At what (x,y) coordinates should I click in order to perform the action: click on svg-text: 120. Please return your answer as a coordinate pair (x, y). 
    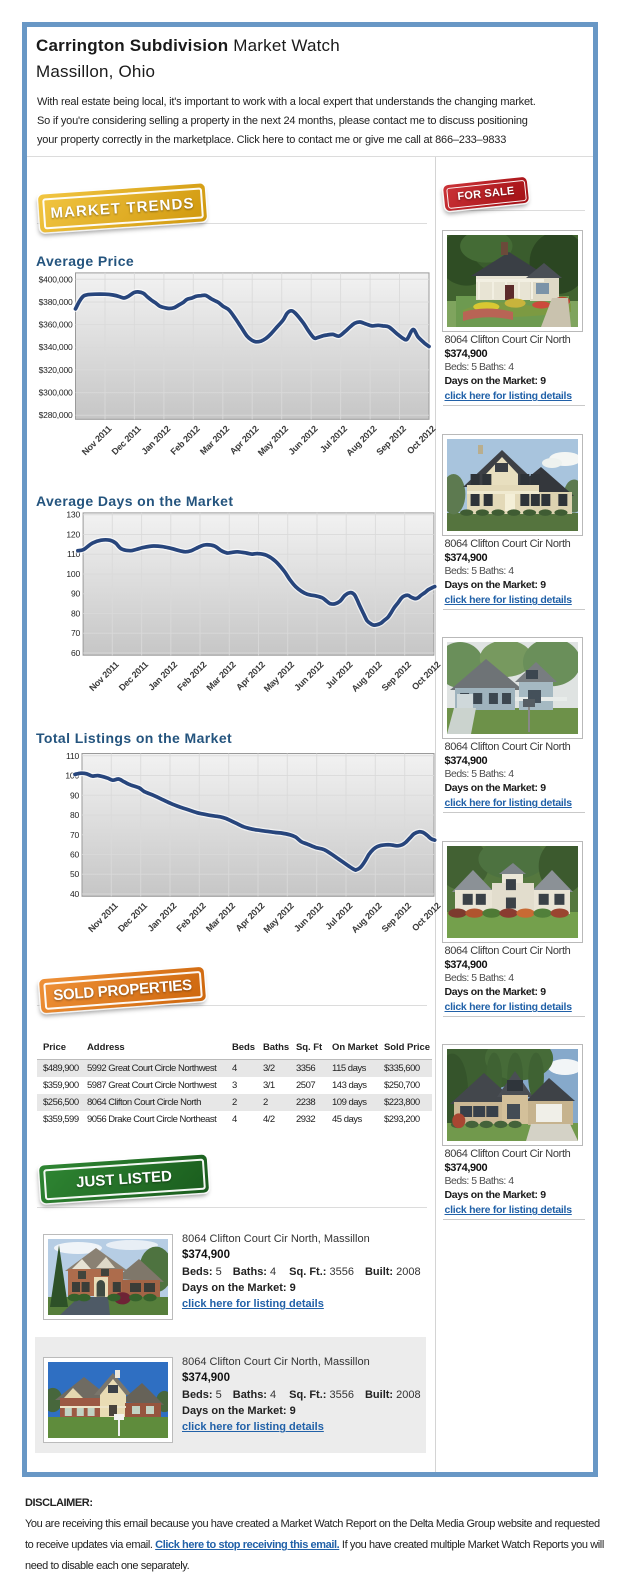
    Looking at the image, I should click on (73, 535).